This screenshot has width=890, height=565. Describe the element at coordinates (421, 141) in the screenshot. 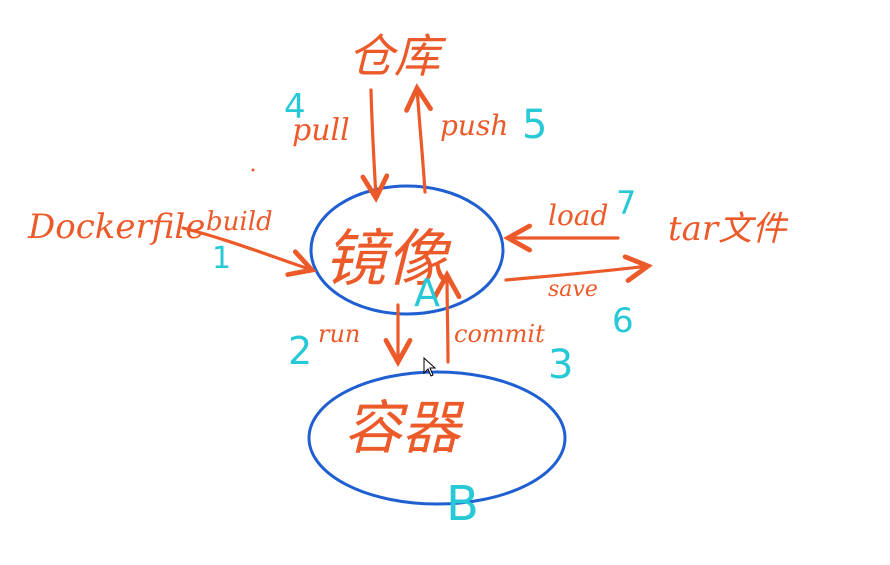

I see `push-arrow` at that location.